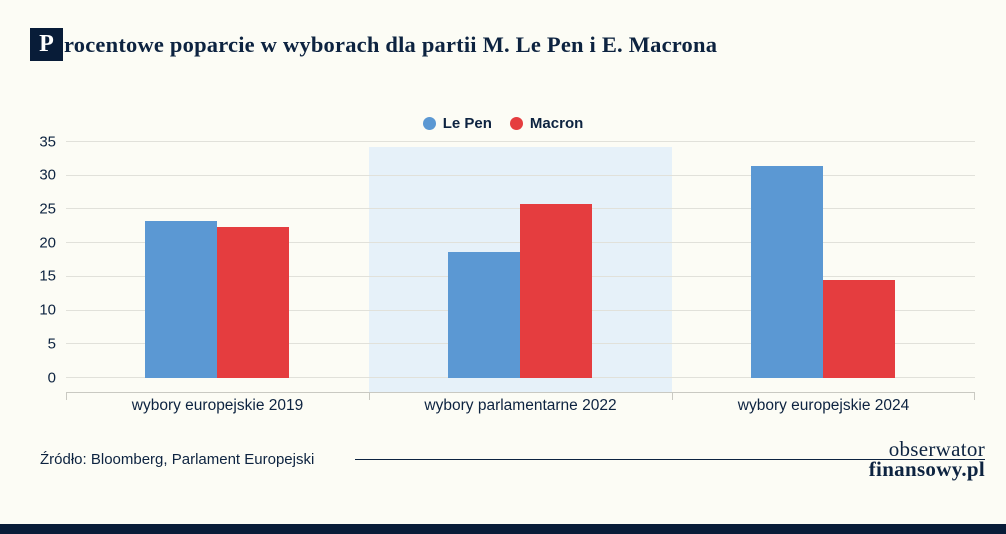  I want to click on logo: obserwator finansowy.pl, so click(926, 459).